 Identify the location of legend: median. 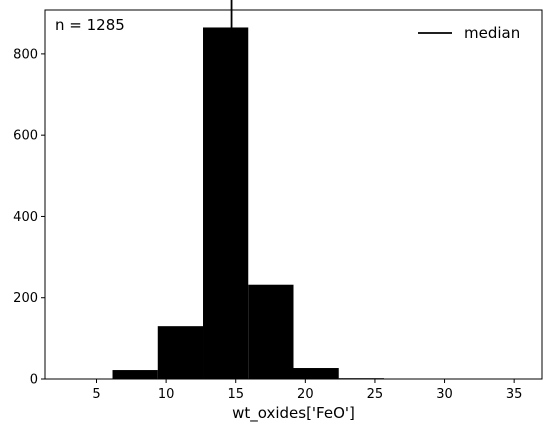
(469, 33).